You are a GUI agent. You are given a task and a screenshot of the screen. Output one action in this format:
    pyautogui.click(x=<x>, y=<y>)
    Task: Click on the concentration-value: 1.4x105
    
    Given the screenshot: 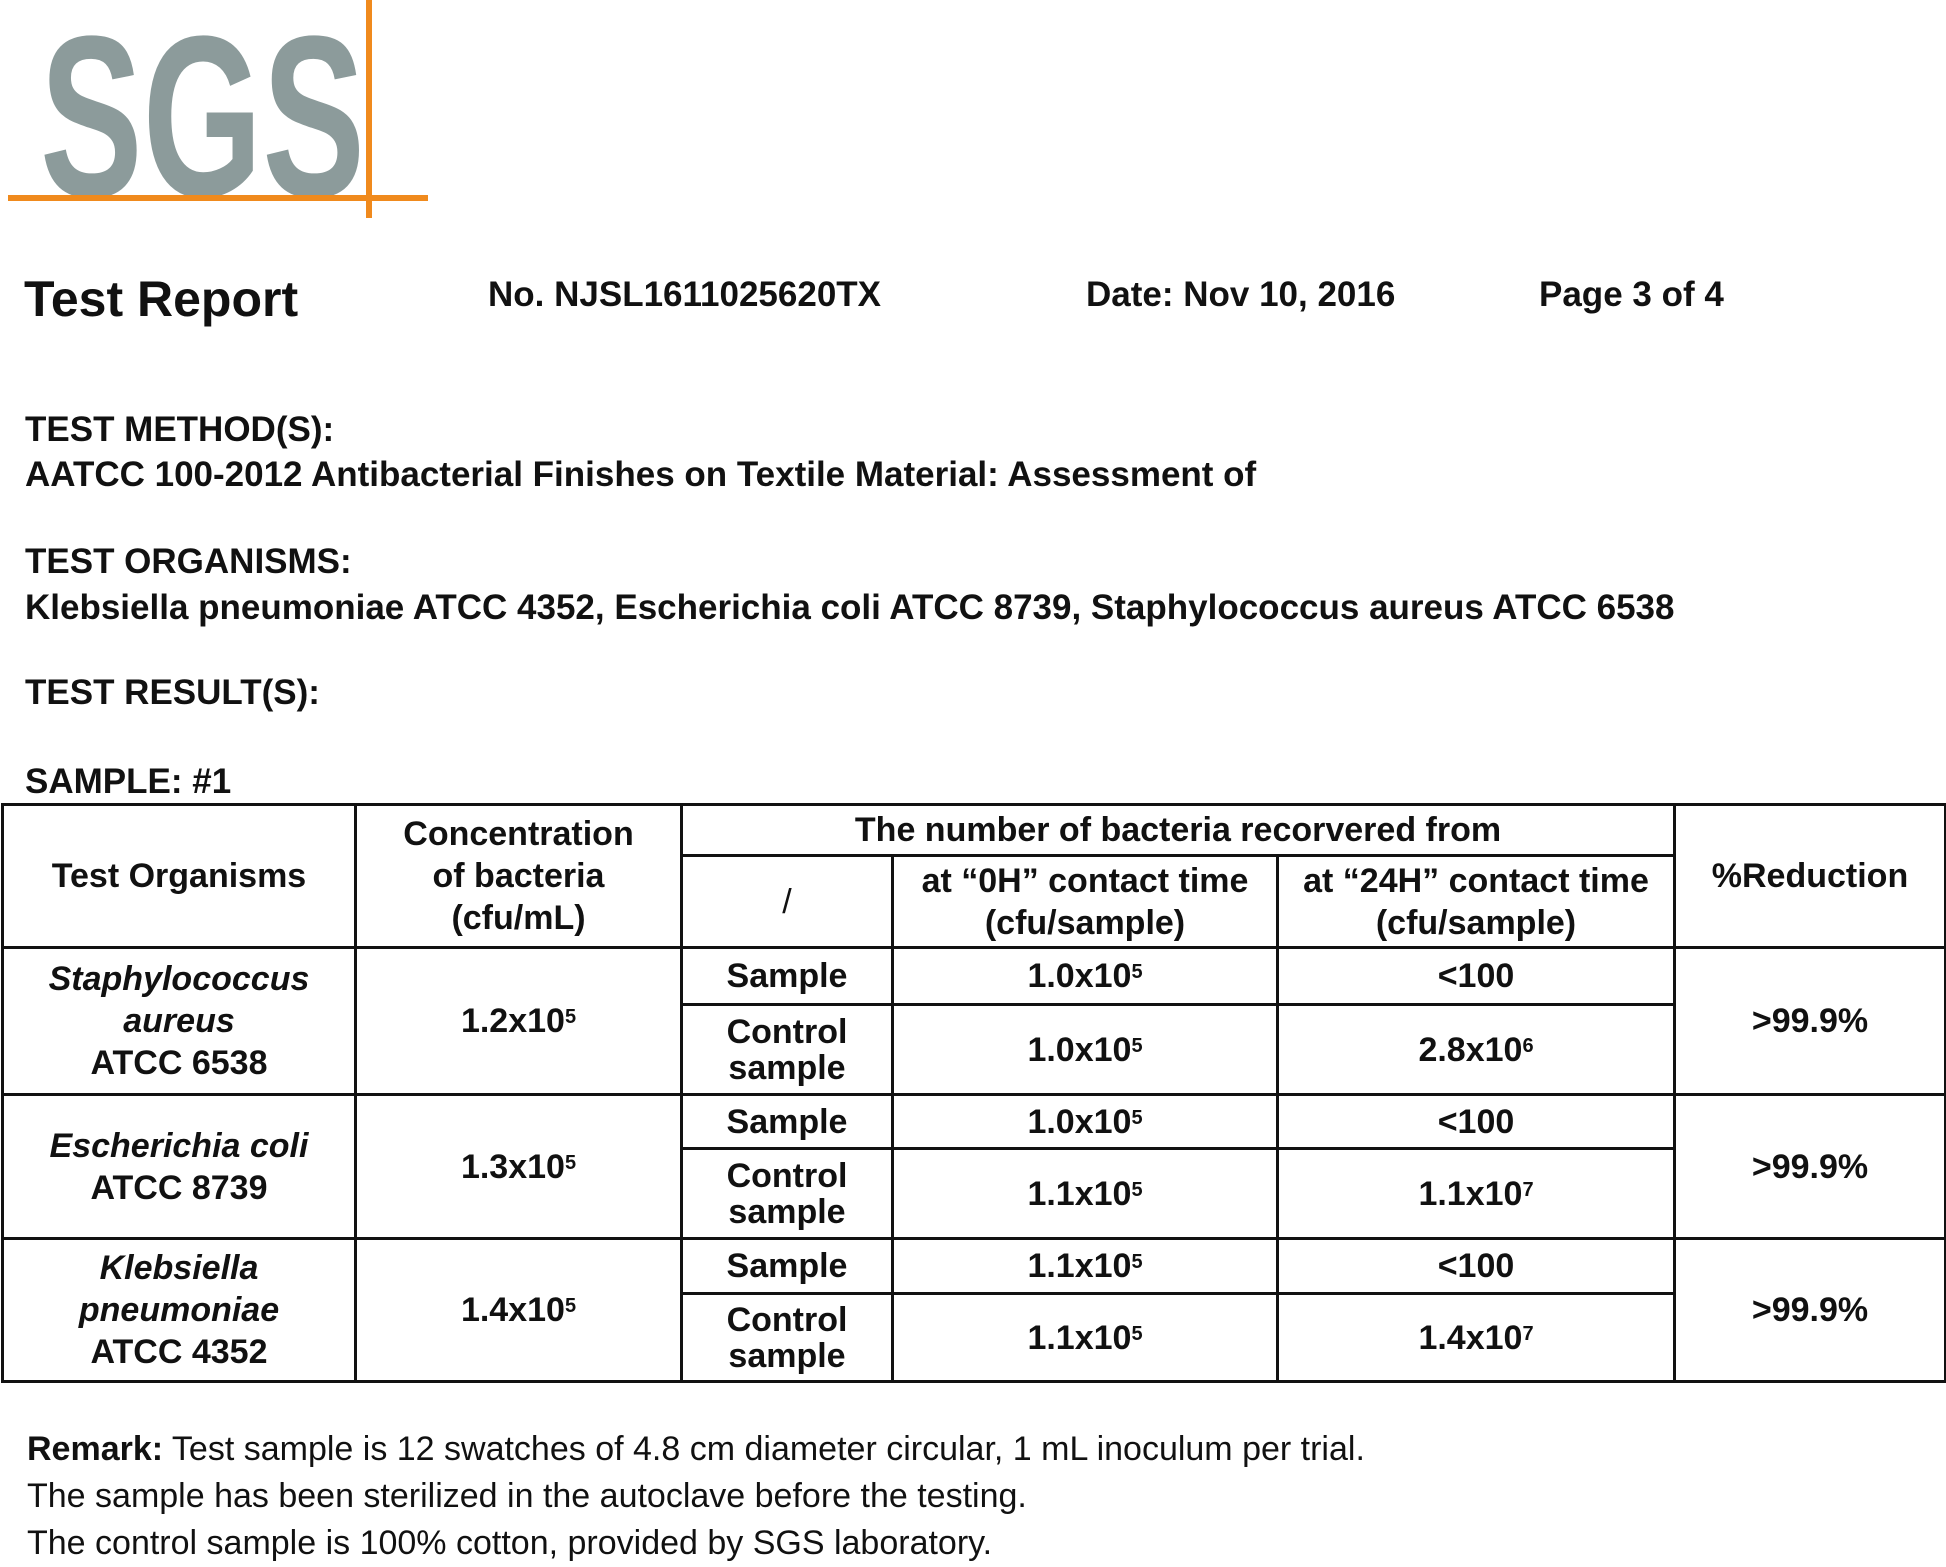 What is the action you would take?
    pyautogui.click(x=518, y=1310)
    